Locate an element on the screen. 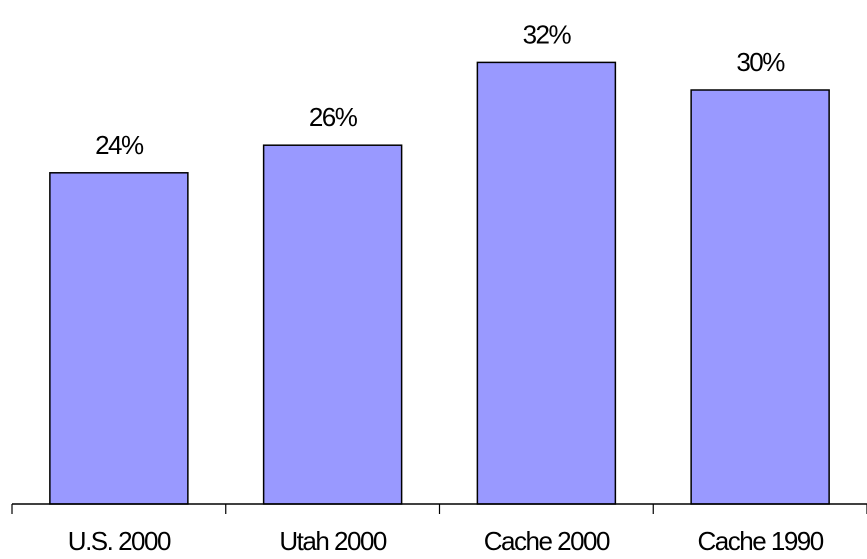 Image resolution: width=867 pixels, height=559 pixels. data-label: 24% is located at coordinates (119, 145).